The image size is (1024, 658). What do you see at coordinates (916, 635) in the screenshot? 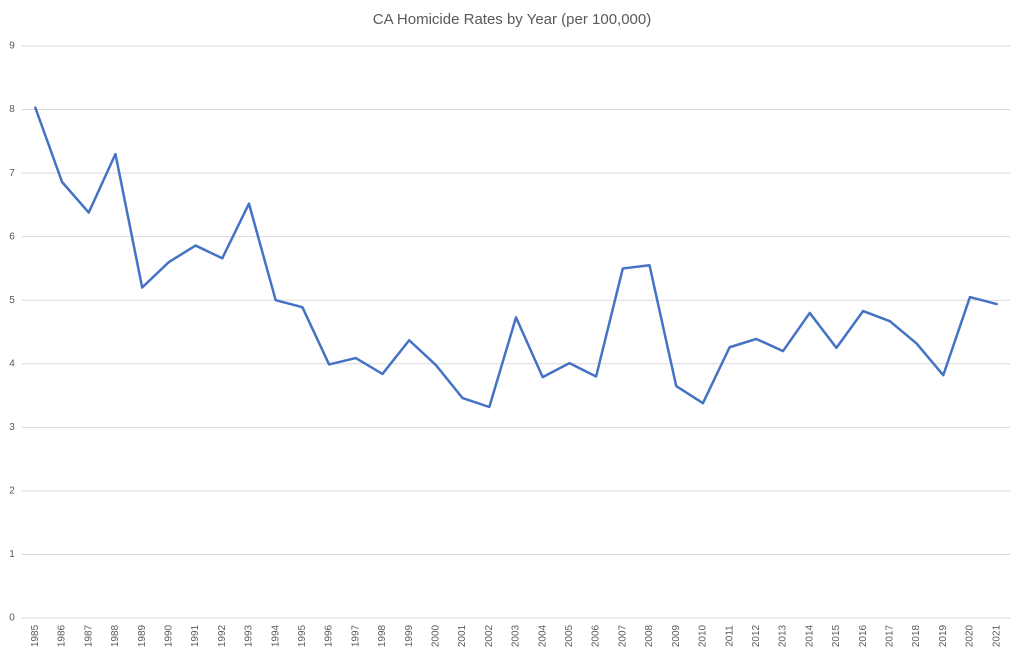
I see `x-tick-label: 2018` at bounding box center [916, 635].